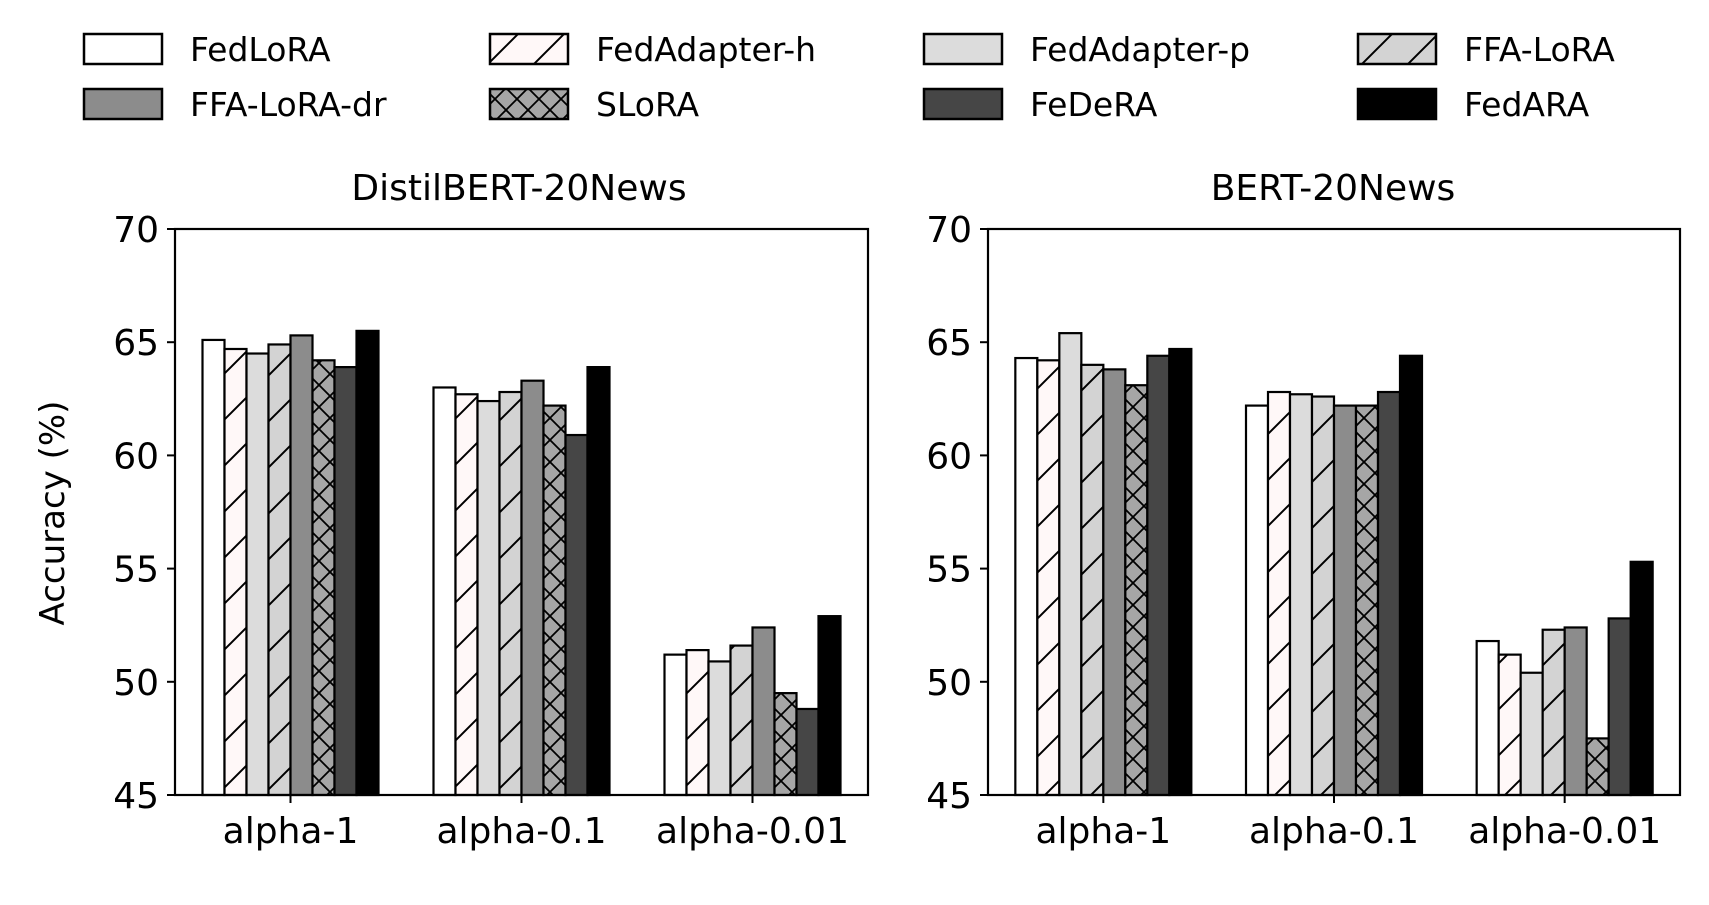 This screenshot has width=1709, height=905. I want to click on legend-item-fedadapter-h: FedAdapter-h, so click(652, 49).